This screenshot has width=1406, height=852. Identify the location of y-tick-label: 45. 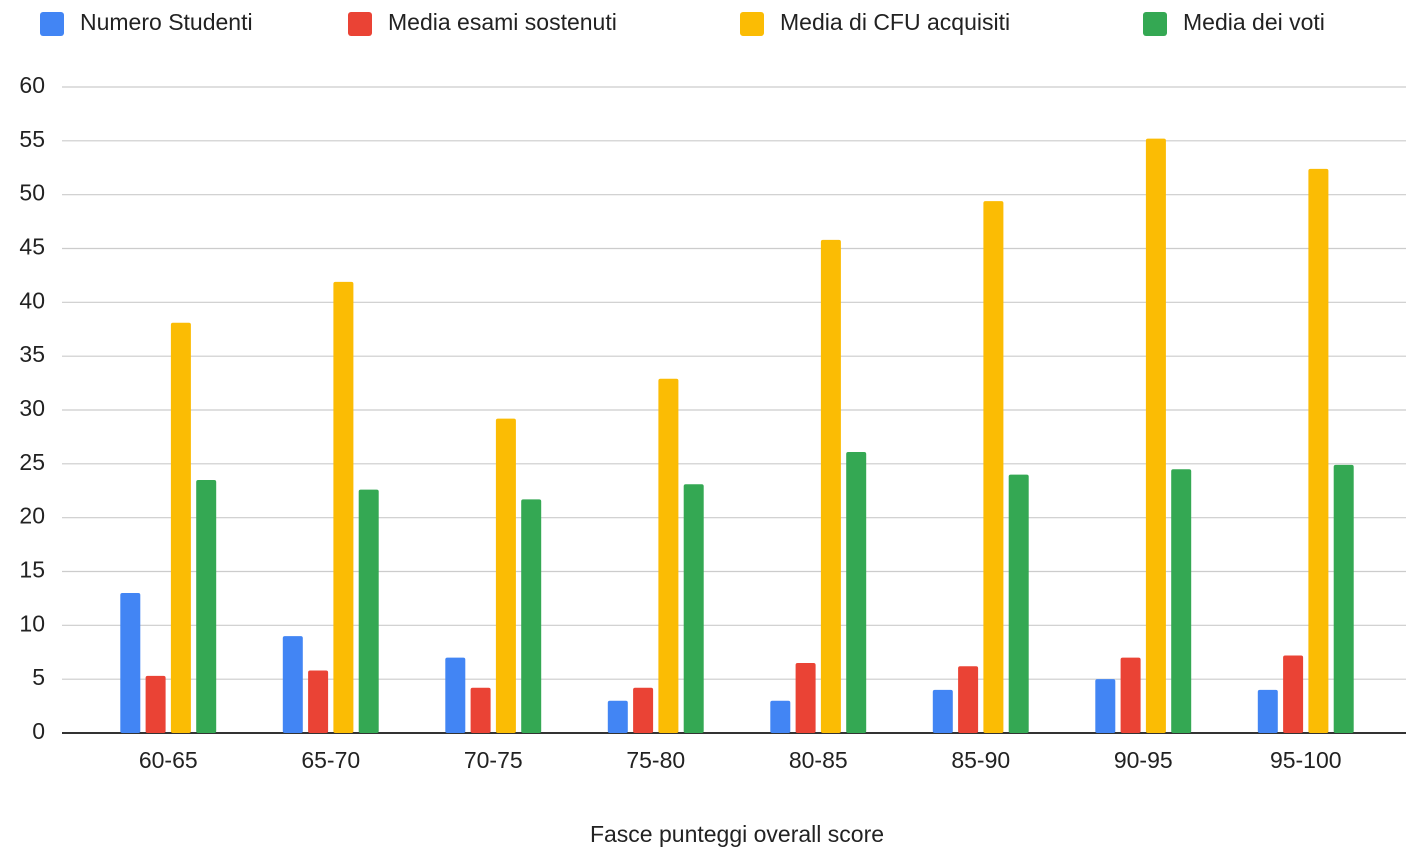
(32, 247).